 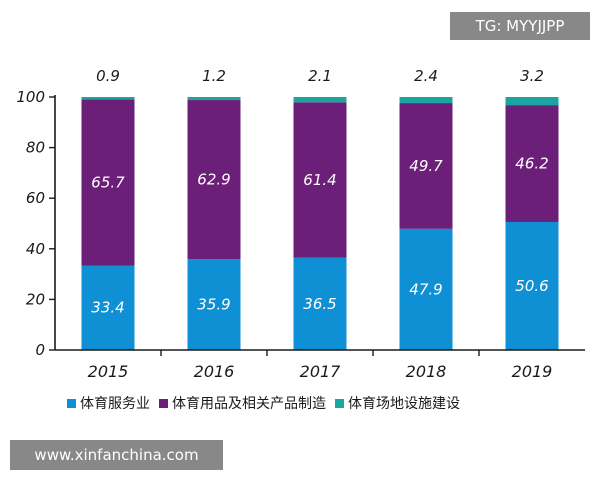 What do you see at coordinates (520, 26) in the screenshot?
I see `watermark-top-right: TG: MYYJJPP` at bounding box center [520, 26].